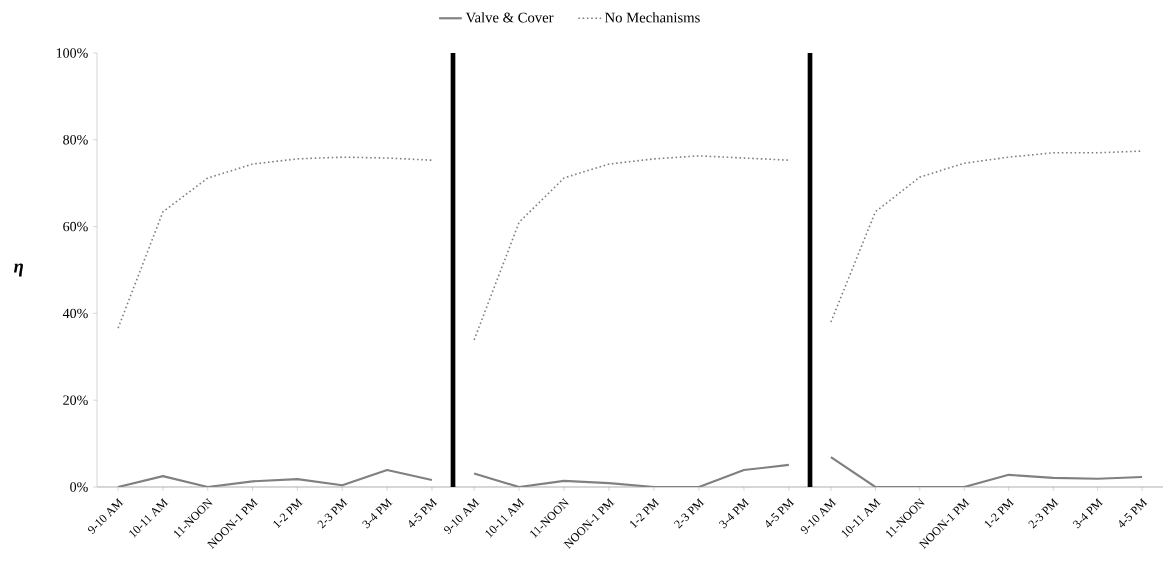  I want to click on y-tick-label: 40%, so click(75, 313).